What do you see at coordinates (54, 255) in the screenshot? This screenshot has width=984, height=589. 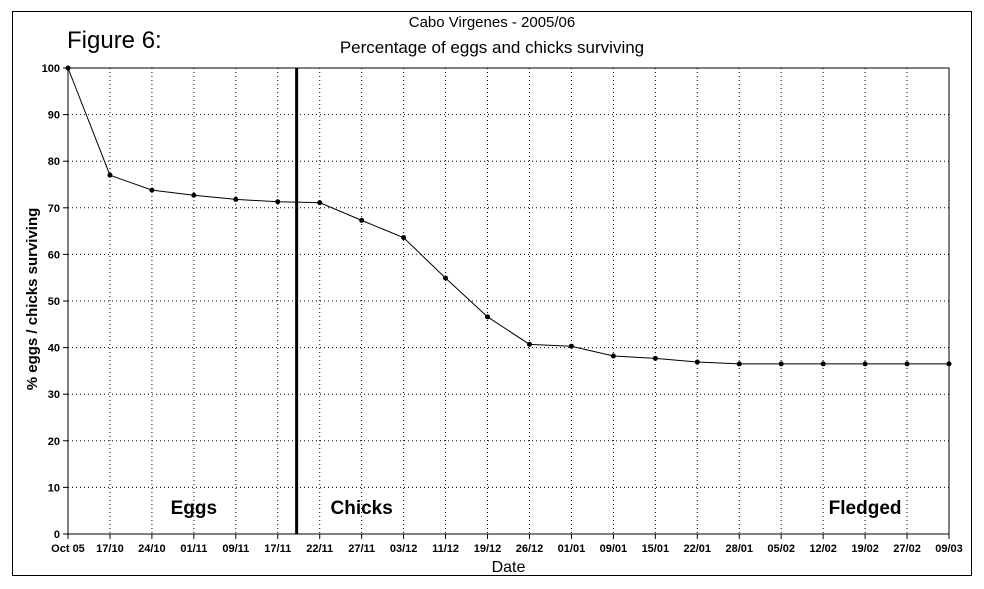 I see `y-tick-label: 60` at bounding box center [54, 255].